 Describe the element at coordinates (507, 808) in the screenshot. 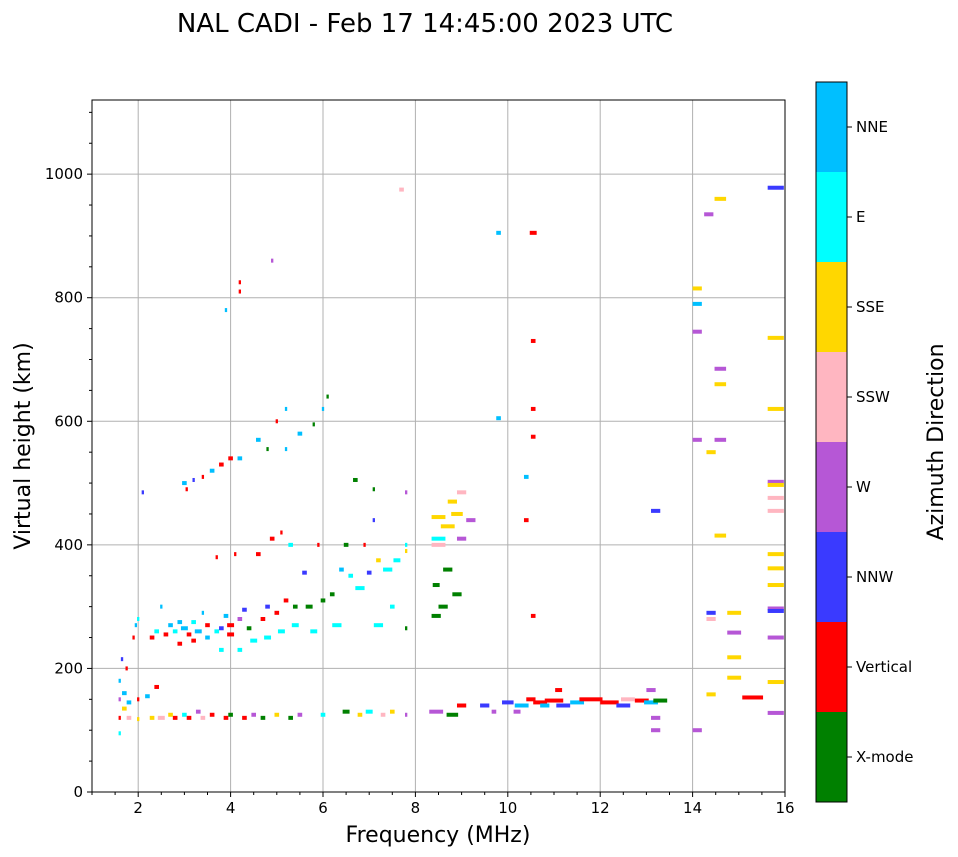

I see `x-tick-label: 10` at that location.